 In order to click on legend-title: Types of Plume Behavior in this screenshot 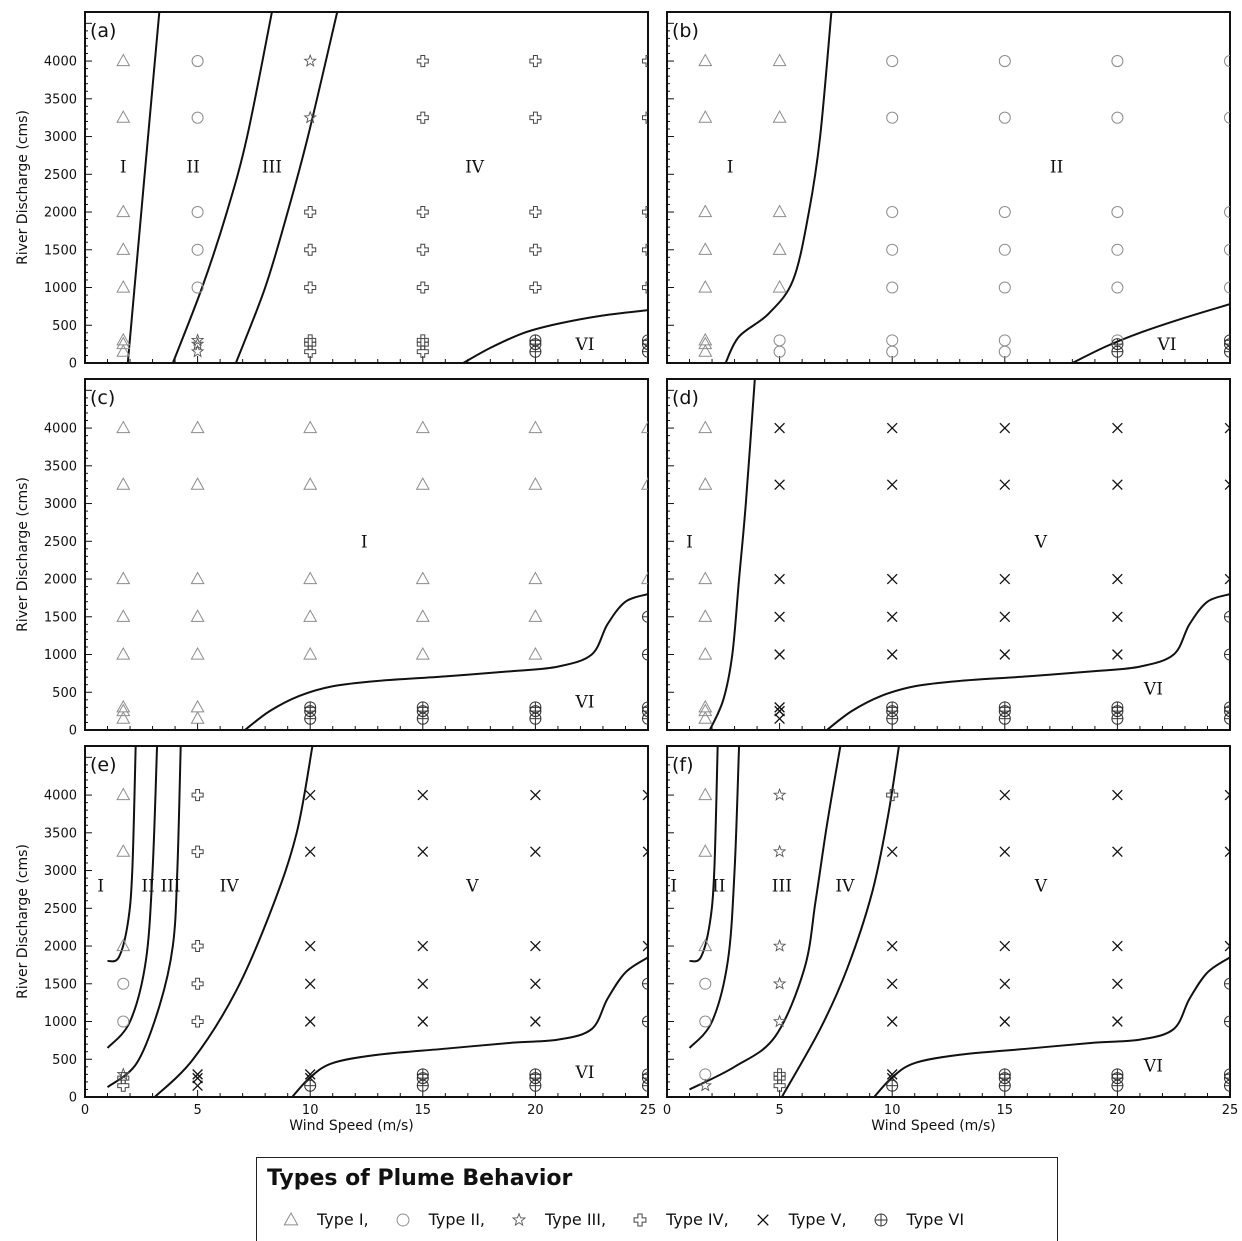, I will do `click(420, 1178)`.